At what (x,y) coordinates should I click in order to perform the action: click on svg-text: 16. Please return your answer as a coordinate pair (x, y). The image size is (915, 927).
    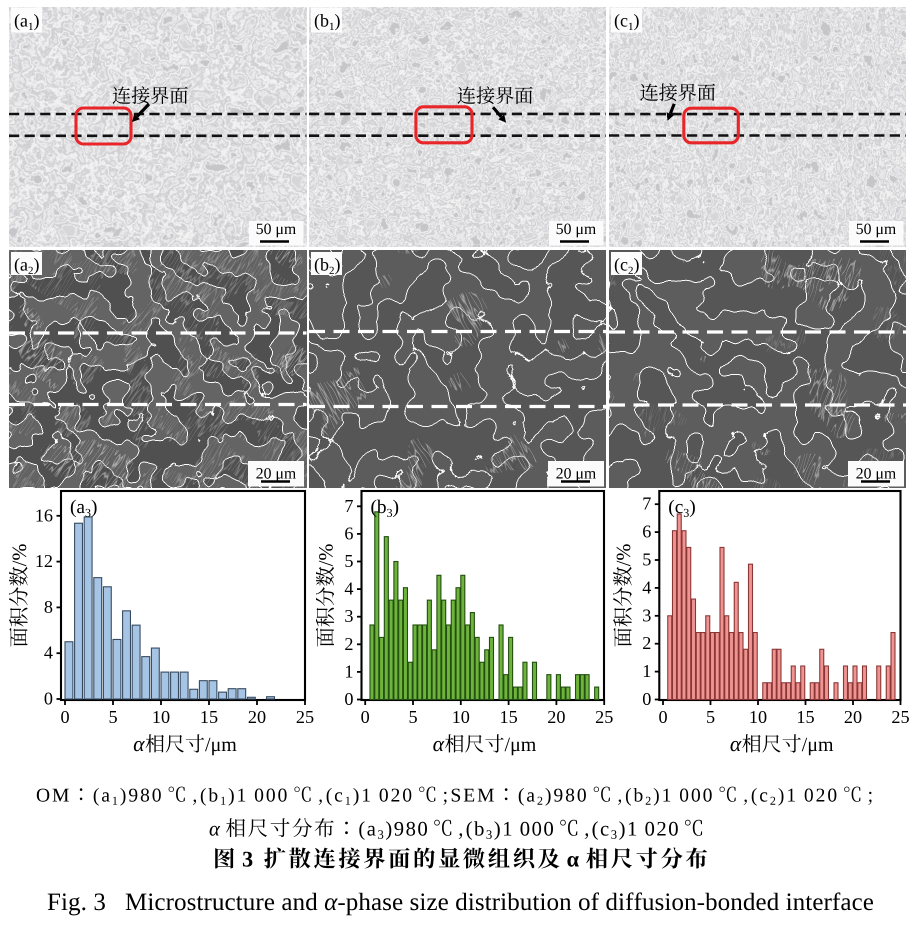
    Looking at the image, I should click on (44, 515).